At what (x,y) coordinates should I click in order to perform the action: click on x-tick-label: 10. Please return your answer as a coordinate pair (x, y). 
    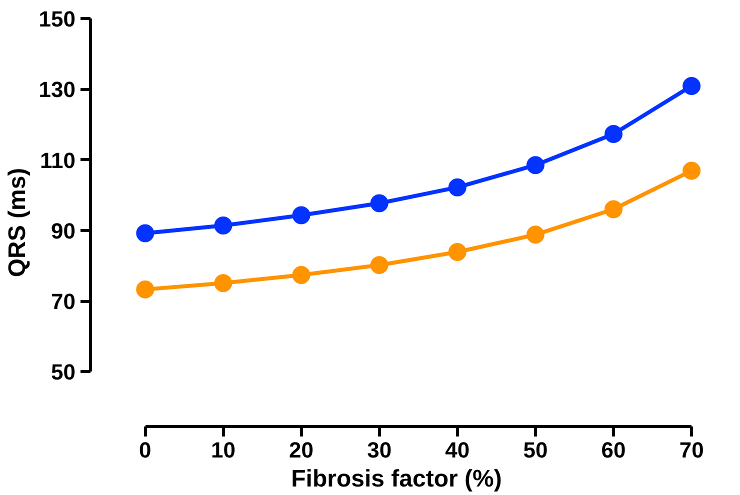
    Looking at the image, I should click on (223, 450).